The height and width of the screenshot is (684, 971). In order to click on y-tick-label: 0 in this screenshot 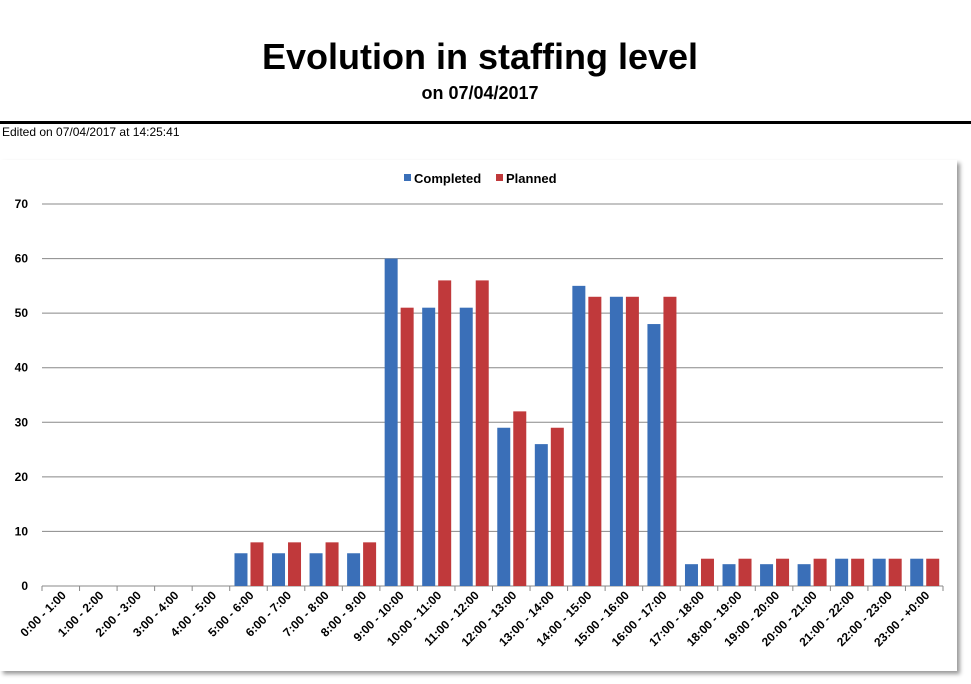, I will do `click(24, 586)`.